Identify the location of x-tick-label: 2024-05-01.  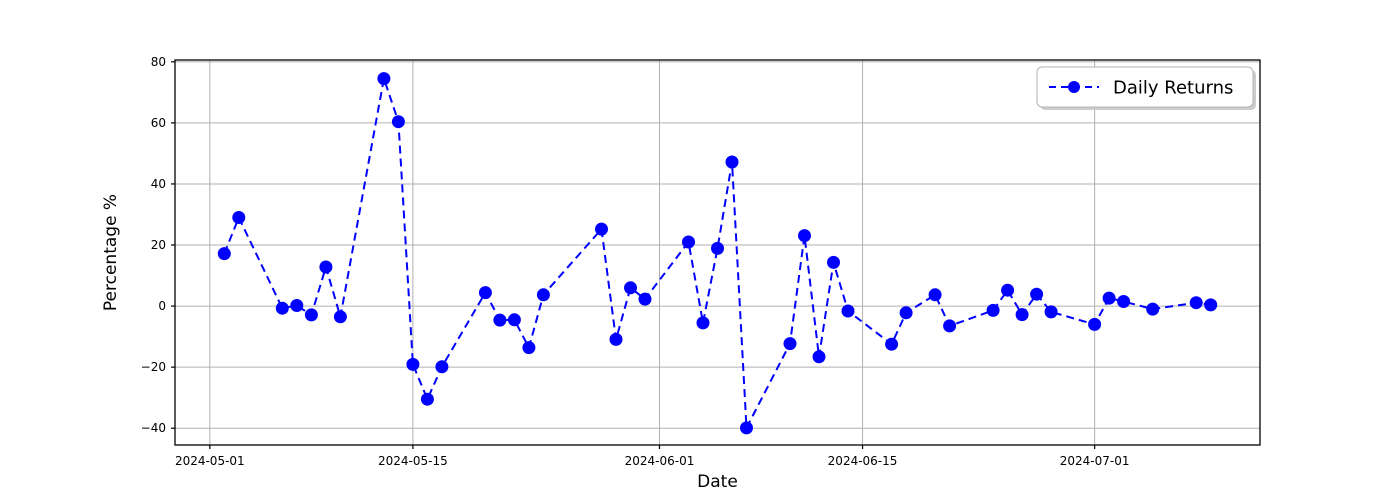
(210, 461).